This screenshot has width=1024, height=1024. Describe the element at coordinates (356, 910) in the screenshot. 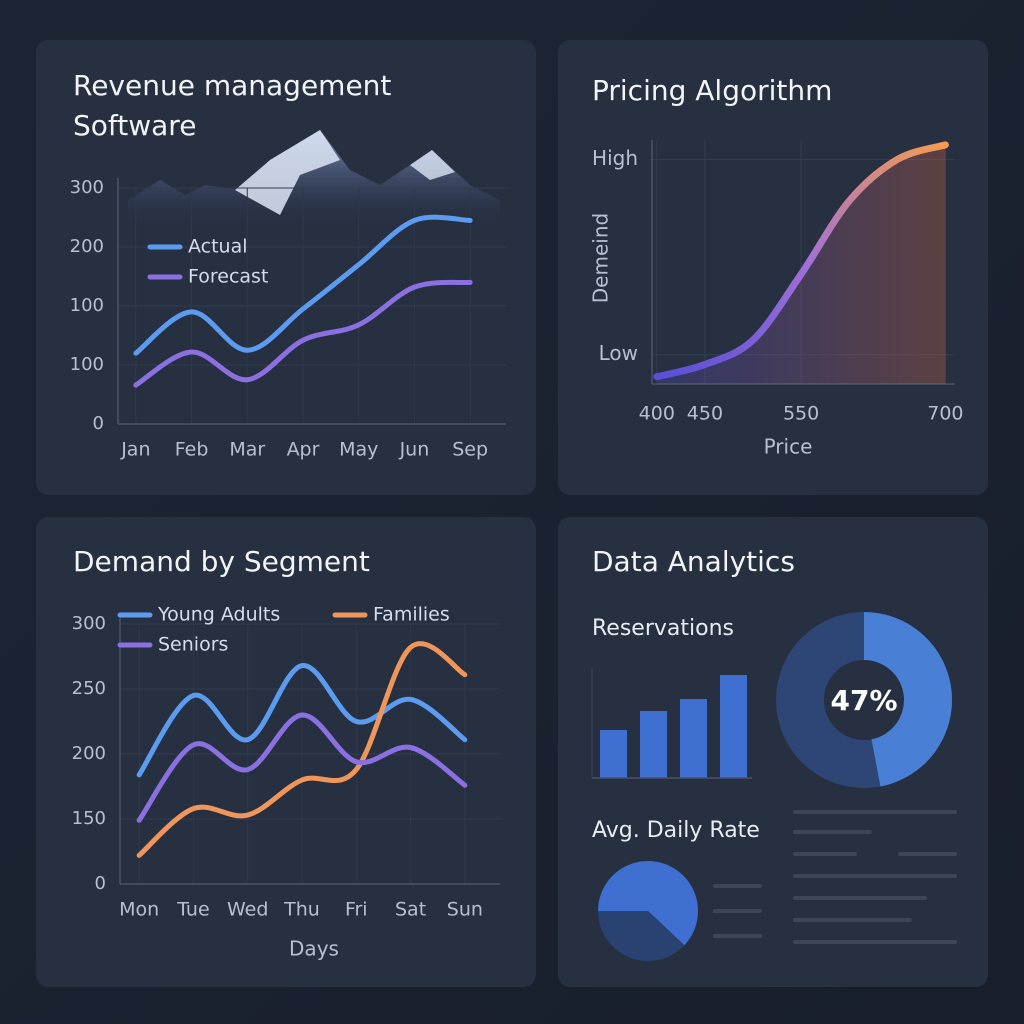

I see `x-tick-label: Fri` at that location.